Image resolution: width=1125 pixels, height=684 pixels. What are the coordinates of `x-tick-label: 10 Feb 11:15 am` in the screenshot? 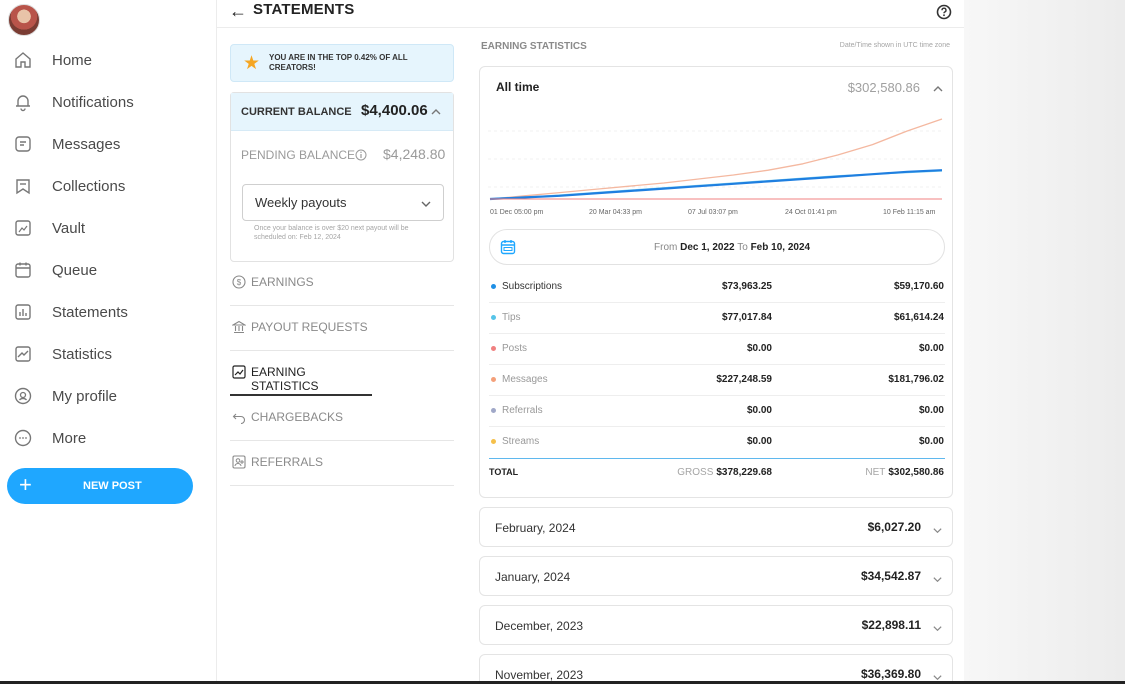 It's located at (909, 212).